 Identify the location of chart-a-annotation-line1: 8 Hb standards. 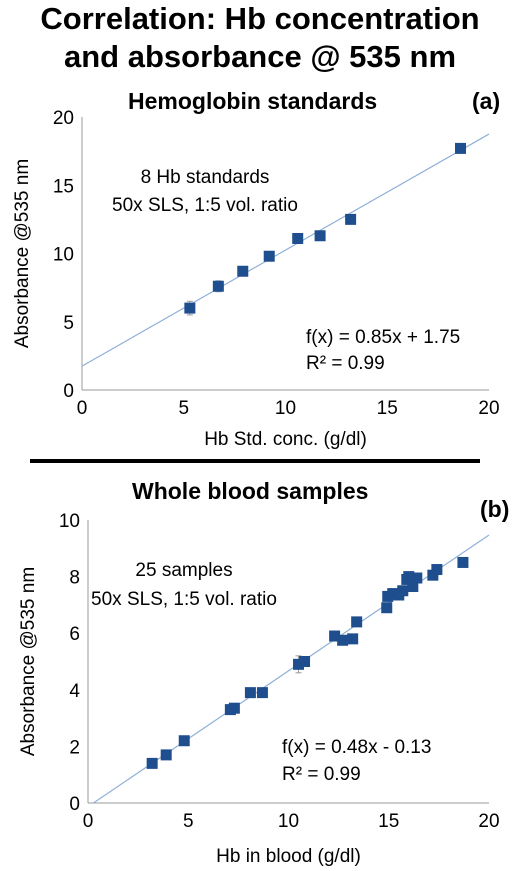
(205, 177).